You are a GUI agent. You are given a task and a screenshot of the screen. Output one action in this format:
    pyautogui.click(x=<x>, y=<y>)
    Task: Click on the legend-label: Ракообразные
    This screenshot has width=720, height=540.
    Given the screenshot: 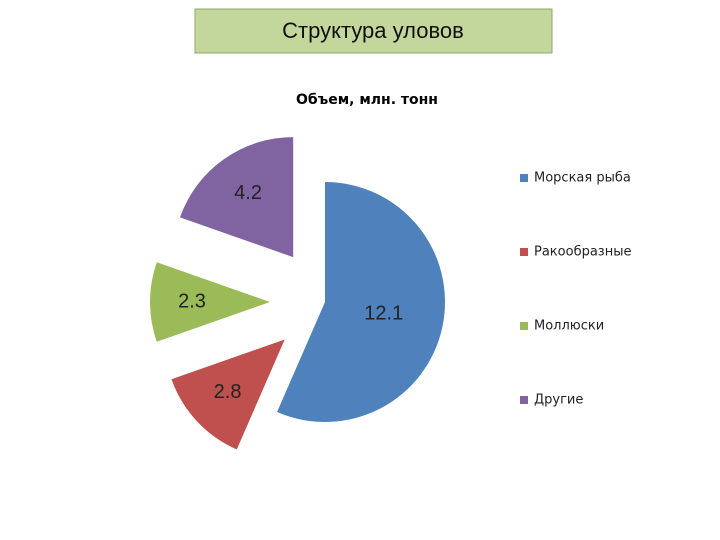 What is the action you would take?
    pyautogui.click(x=582, y=252)
    